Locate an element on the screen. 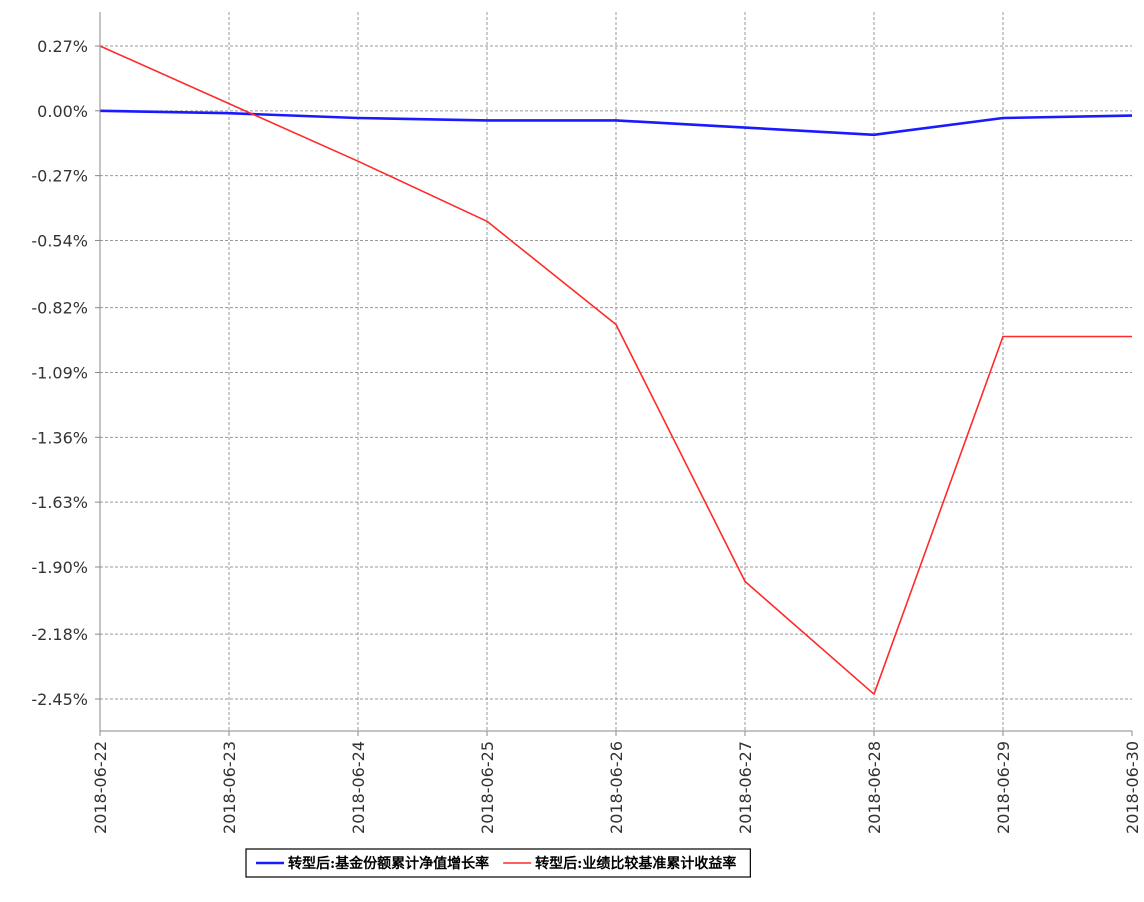  legend: 转型后:基金份额累计净值增长率 转型后:业绩比较基准累计收益率 is located at coordinates (498, 863).